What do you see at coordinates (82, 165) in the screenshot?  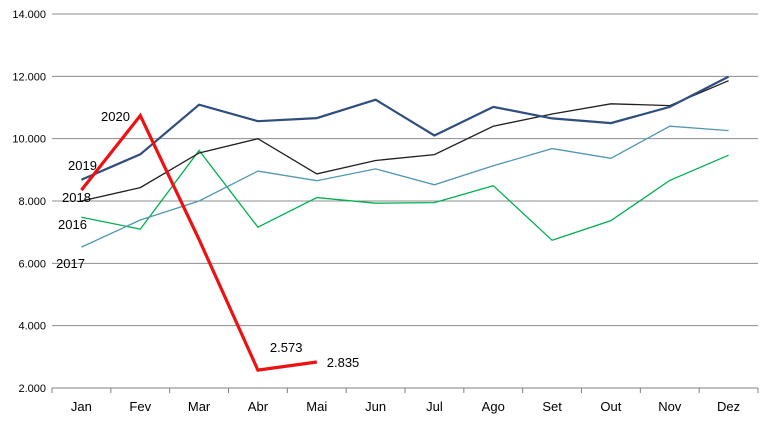 I see `series-label-2019: 2019` at bounding box center [82, 165].